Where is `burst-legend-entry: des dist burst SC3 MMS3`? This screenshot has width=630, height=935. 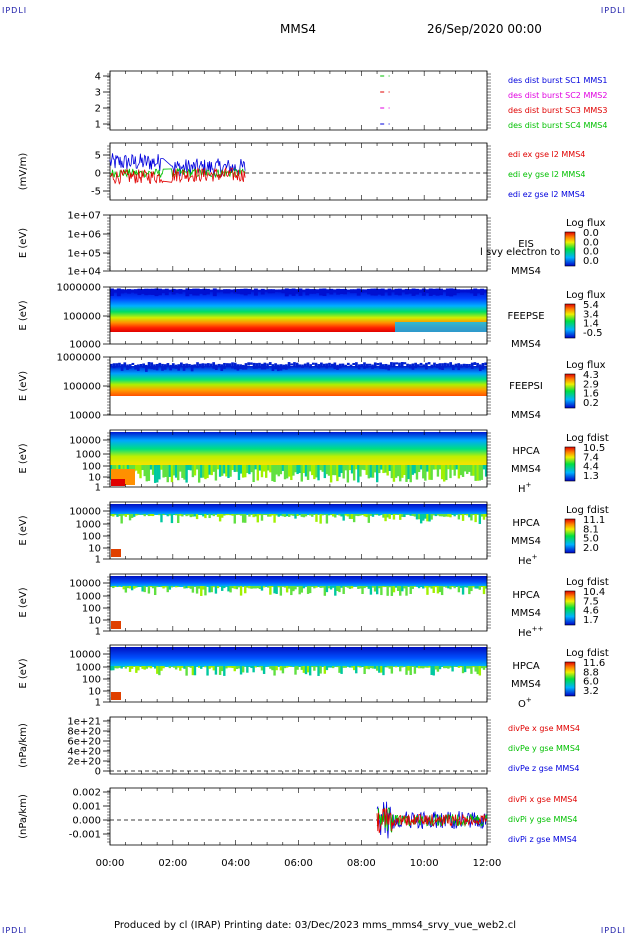
burst-legend-entry: des dist burst SC3 MMS3 is located at coordinates (557, 110).